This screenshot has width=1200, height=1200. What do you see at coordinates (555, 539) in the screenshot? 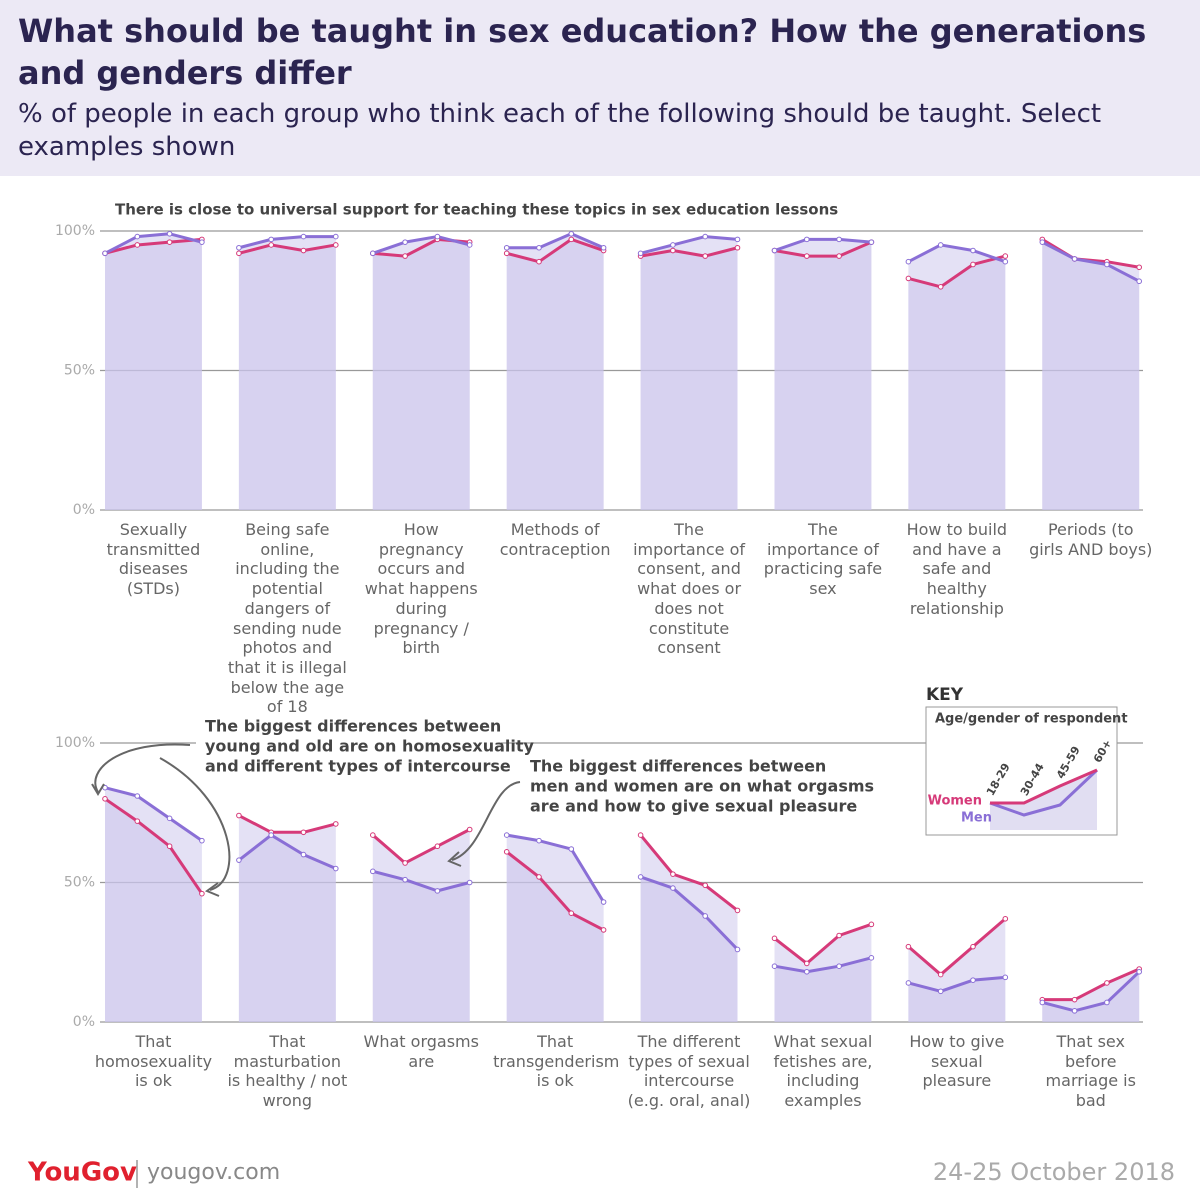
I see `category-label: Methods of contraception` at bounding box center [555, 539].